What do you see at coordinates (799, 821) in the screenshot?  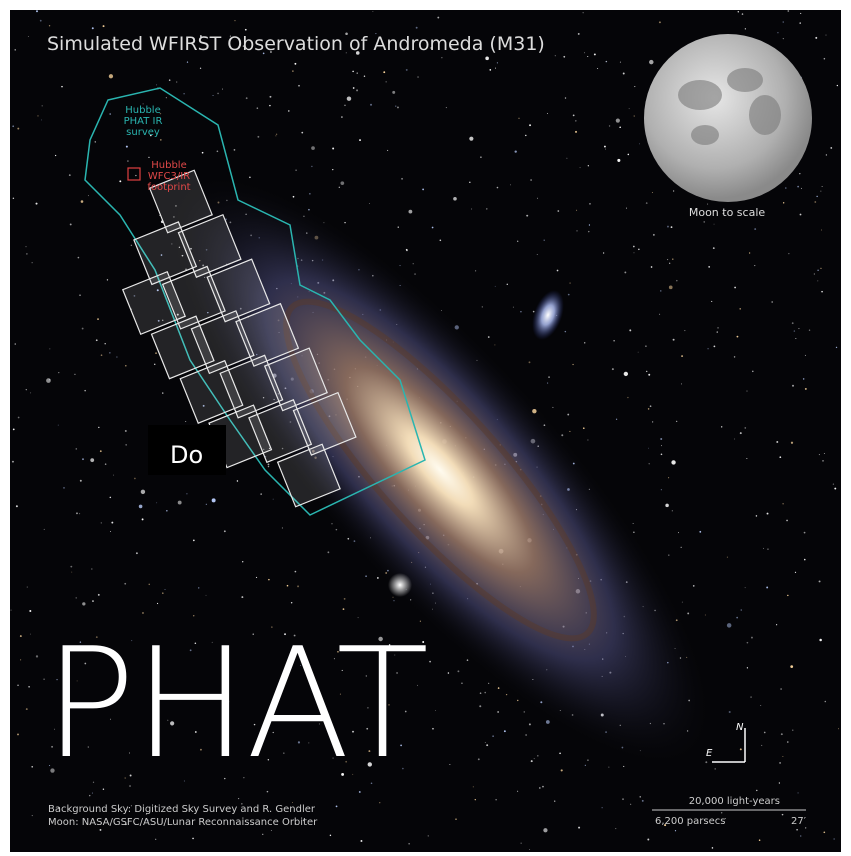 I see `scale-right: 27′` at bounding box center [799, 821].